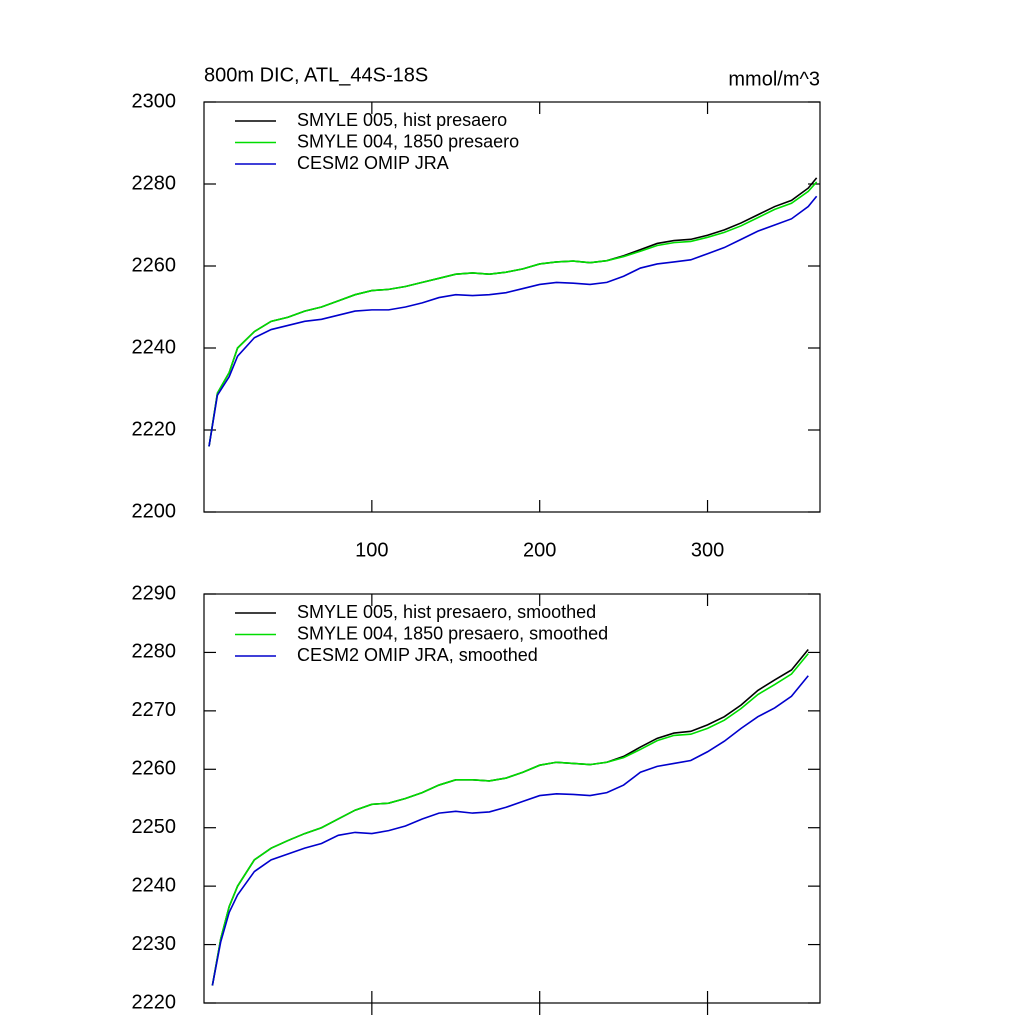  What do you see at coordinates (513, 321) in the screenshot?
I see `series-line` at bounding box center [513, 321].